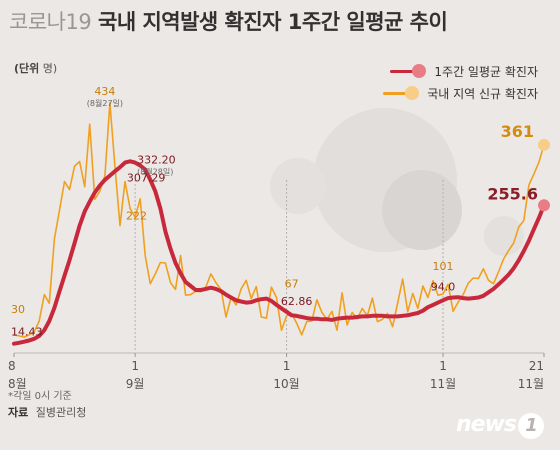  I want to click on logo-word: news, so click(486, 424).